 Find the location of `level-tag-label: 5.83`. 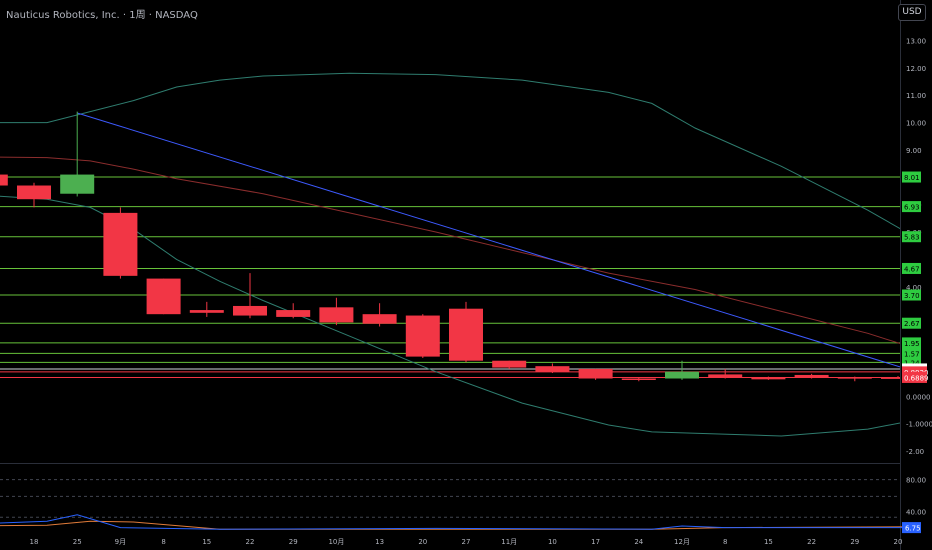

level-tag-label: 5.83 is located at coordinates (912, 238).